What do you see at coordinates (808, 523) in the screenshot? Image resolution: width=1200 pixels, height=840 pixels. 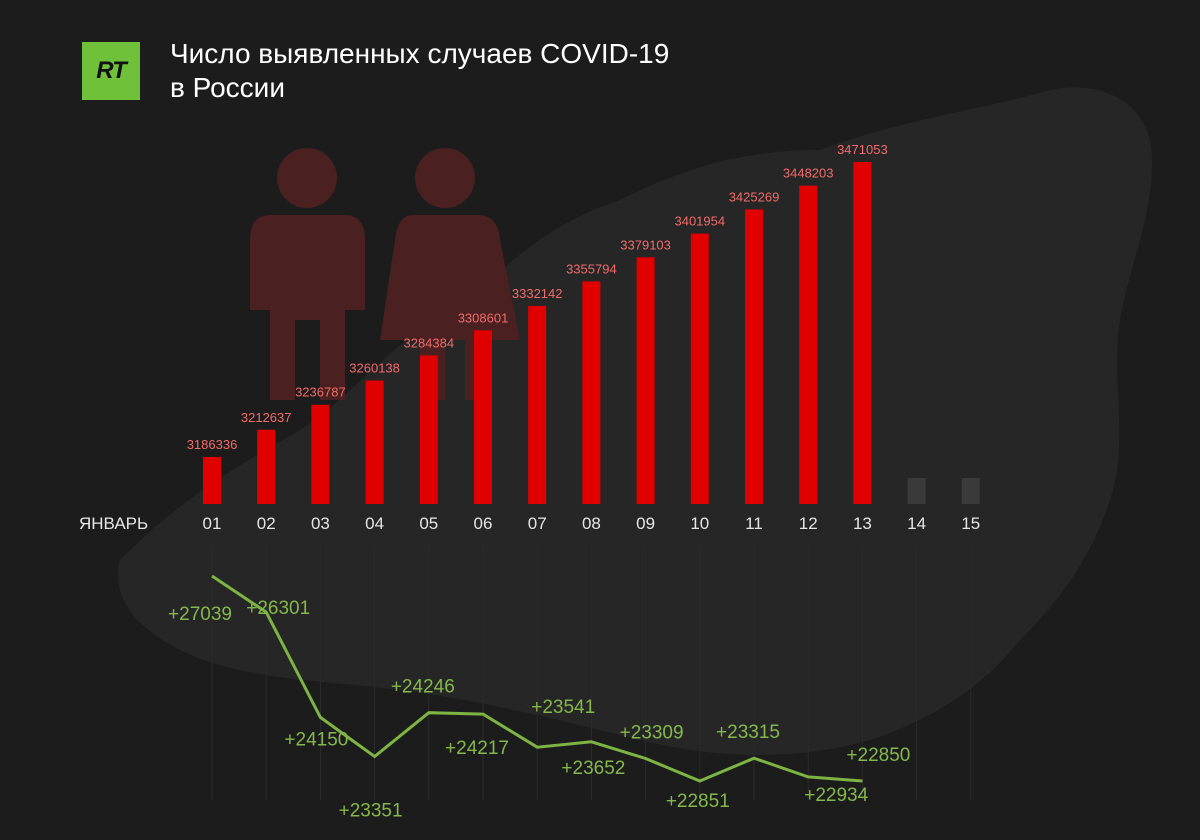 I see `day-label-12: 12` at bounding box center [808, 523].